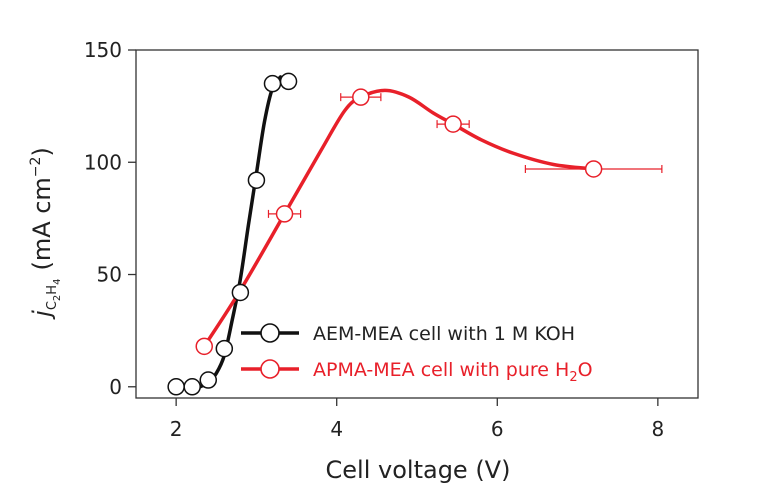 The height and width of the screenshot is (493, 765). Describe the element at coordinates (115, 387) in the screenshot. I see `y-tick-label: 0` at that location.